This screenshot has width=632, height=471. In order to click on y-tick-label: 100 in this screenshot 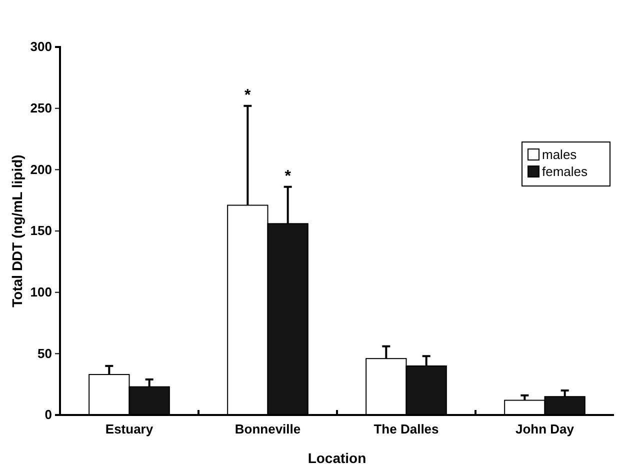, I will do `click(41, 292)`.